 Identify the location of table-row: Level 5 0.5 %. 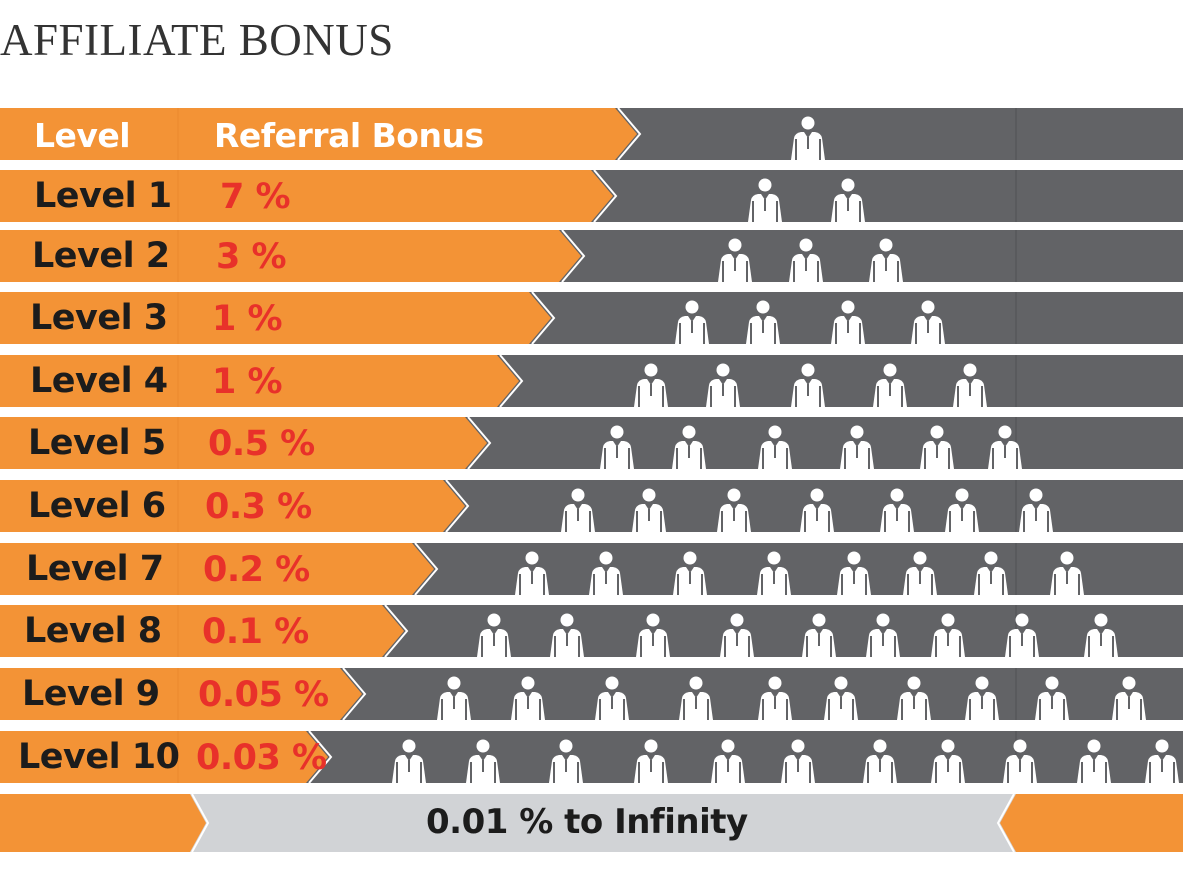
(591, 445).